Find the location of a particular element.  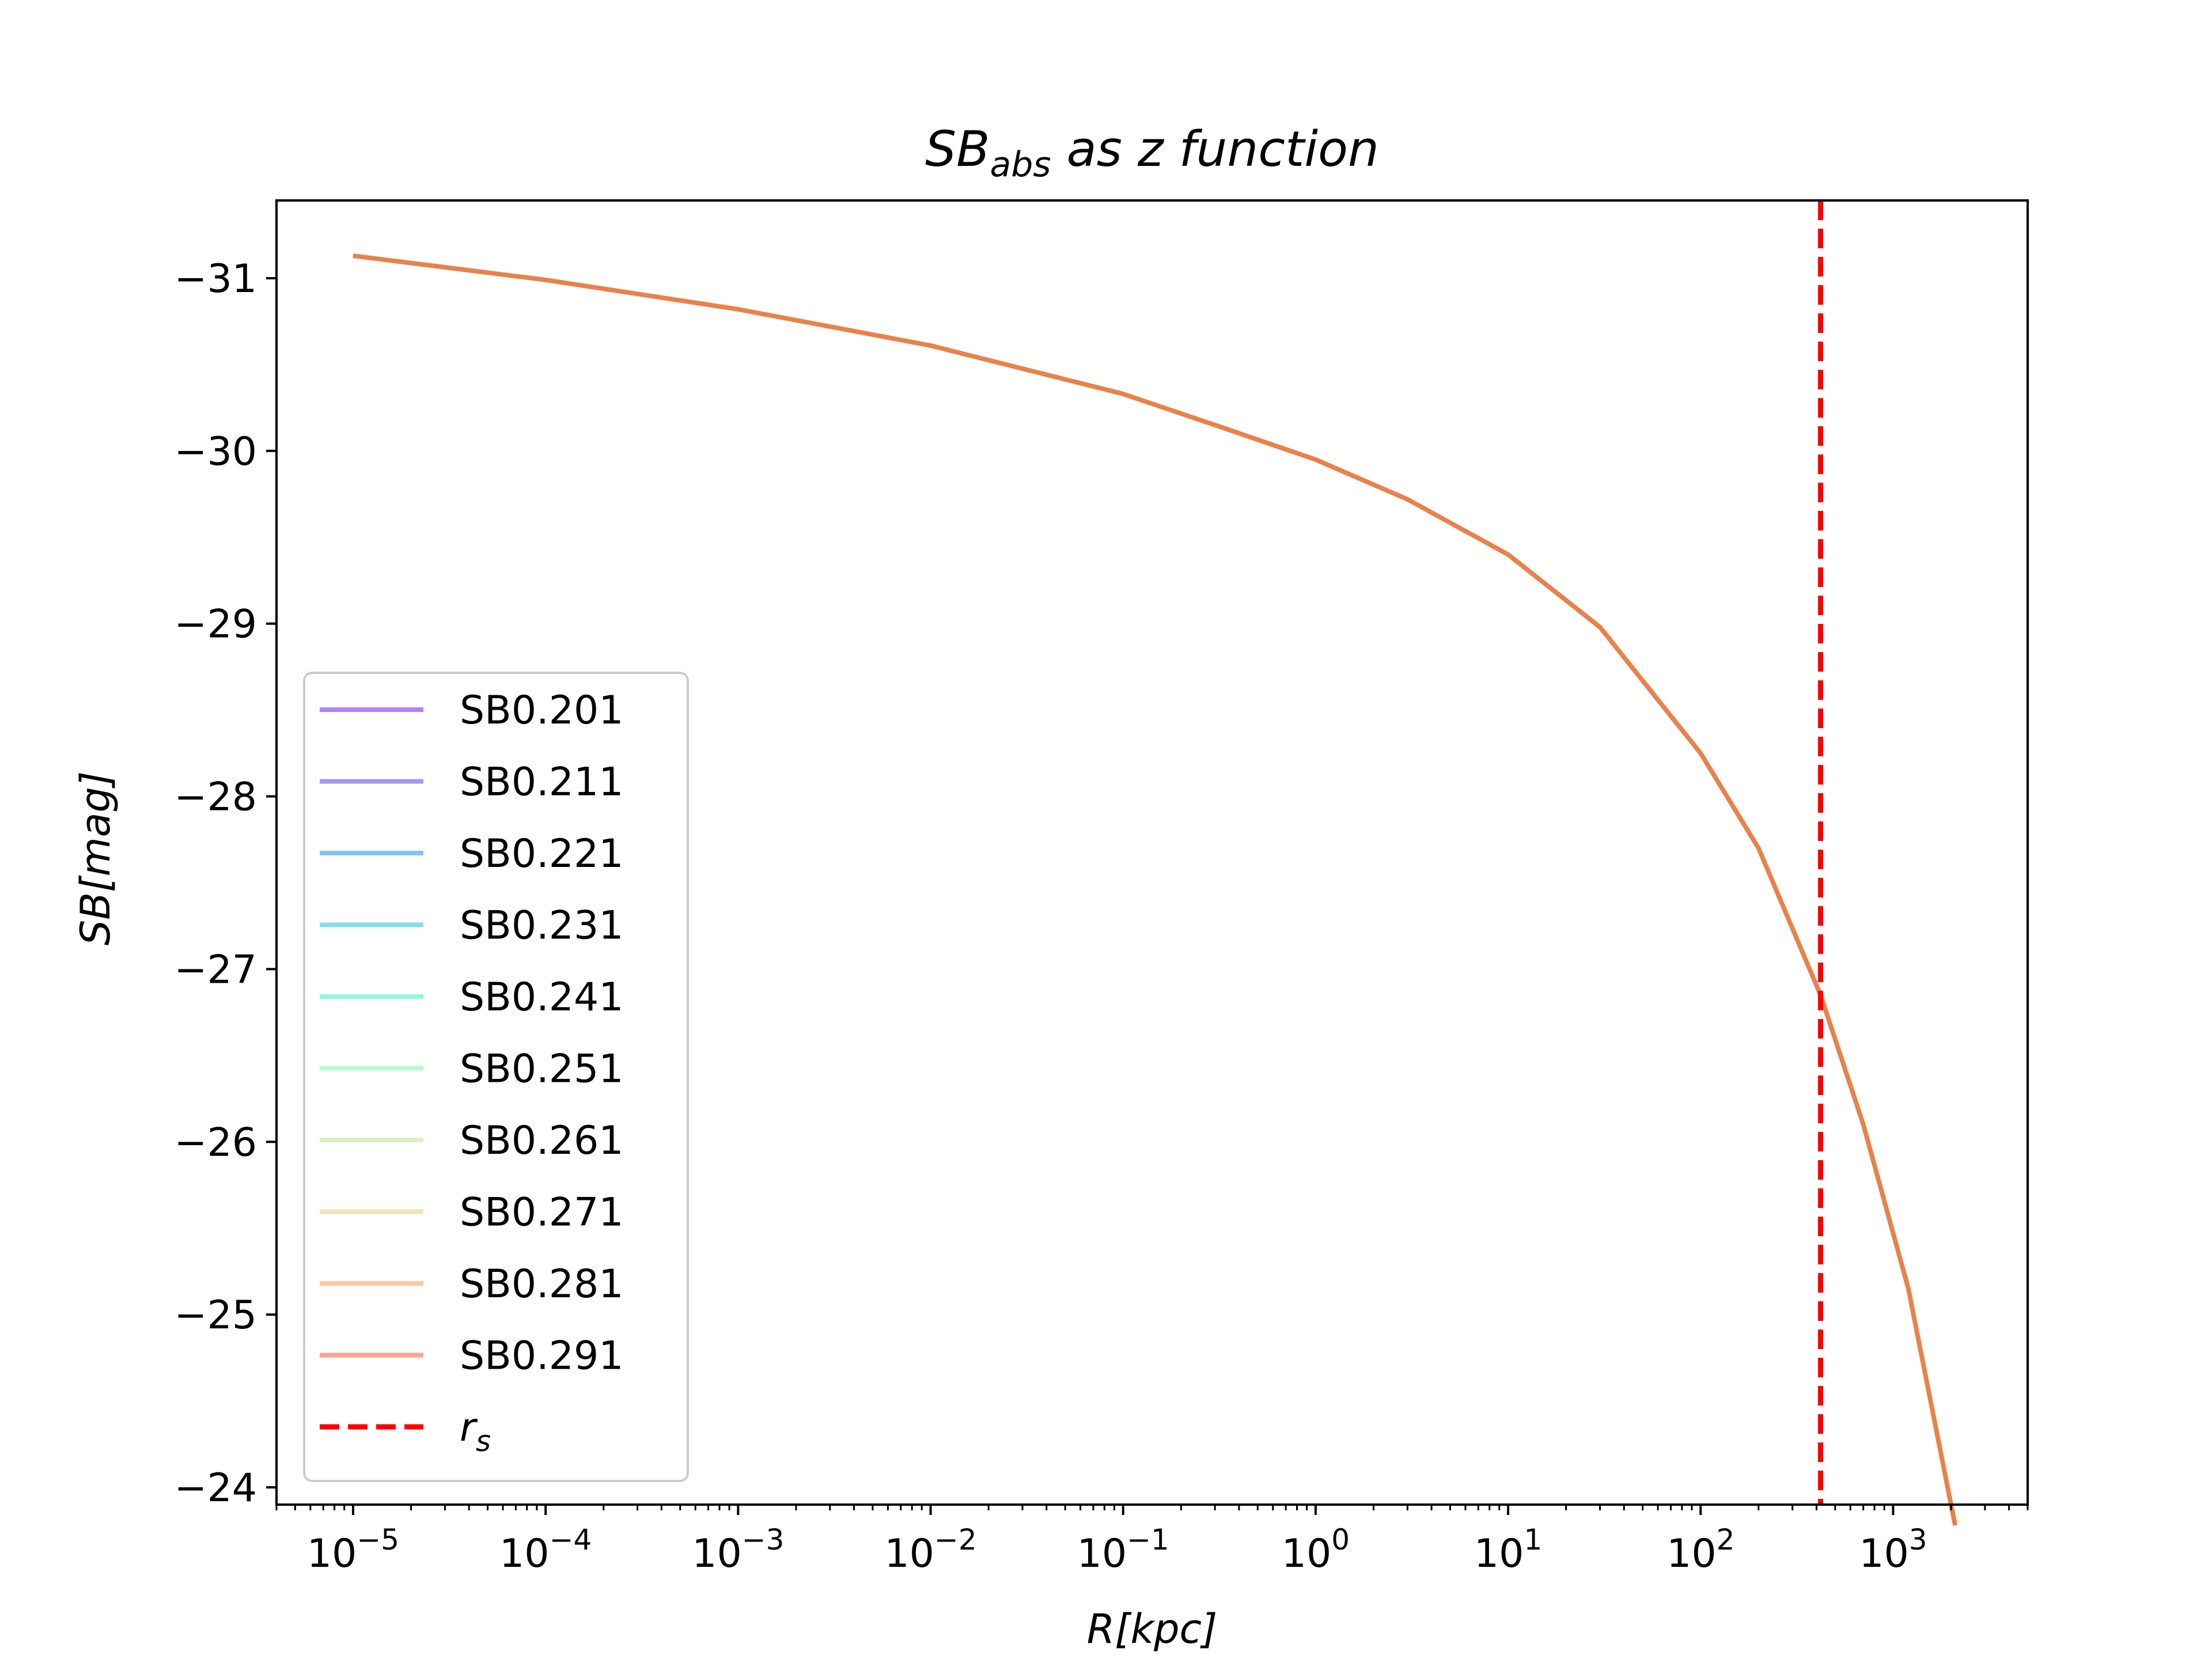

x-axis-label: R[kpc] is located at coordinates (1152, 1629).